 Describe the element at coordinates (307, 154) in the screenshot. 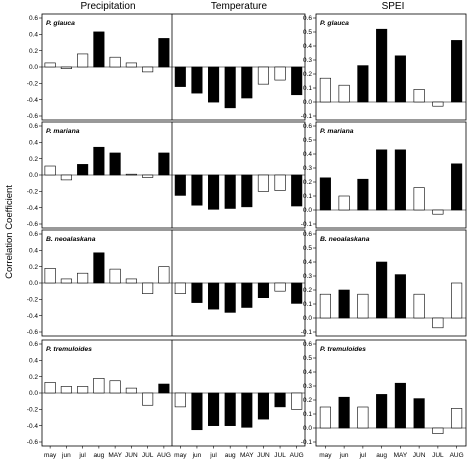

I see `spei-ytick-label-row-2-6: 0.4` at that location.